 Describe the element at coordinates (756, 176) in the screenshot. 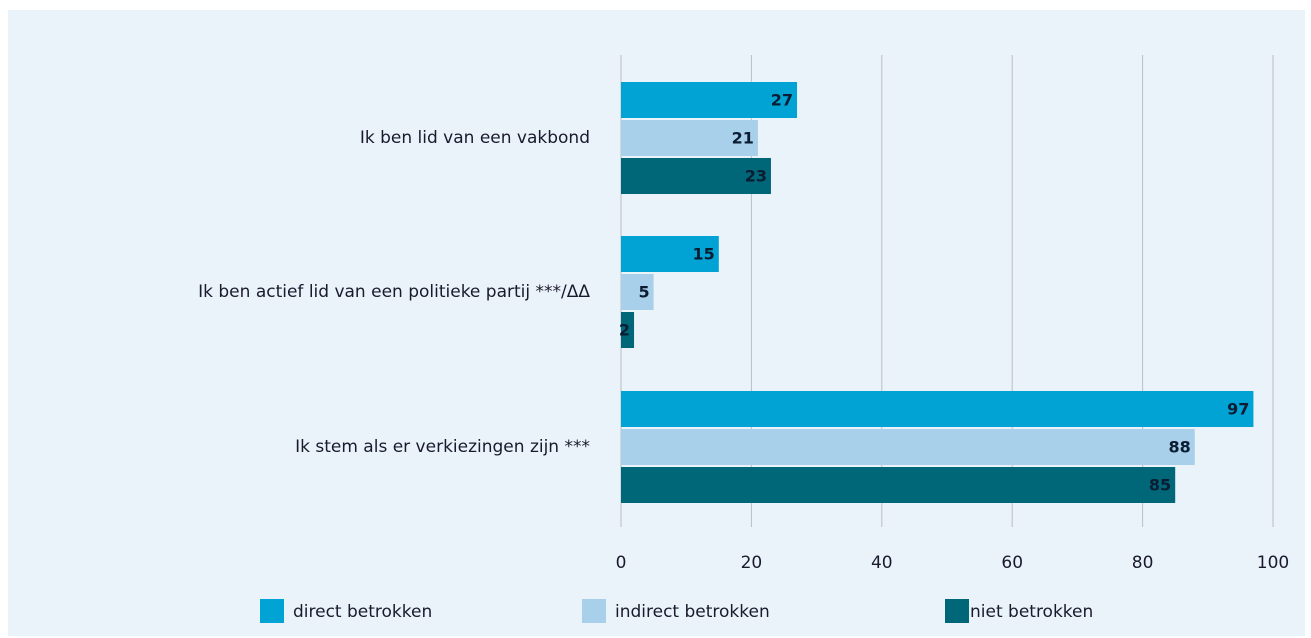

I see `value-label: 23` at that location.